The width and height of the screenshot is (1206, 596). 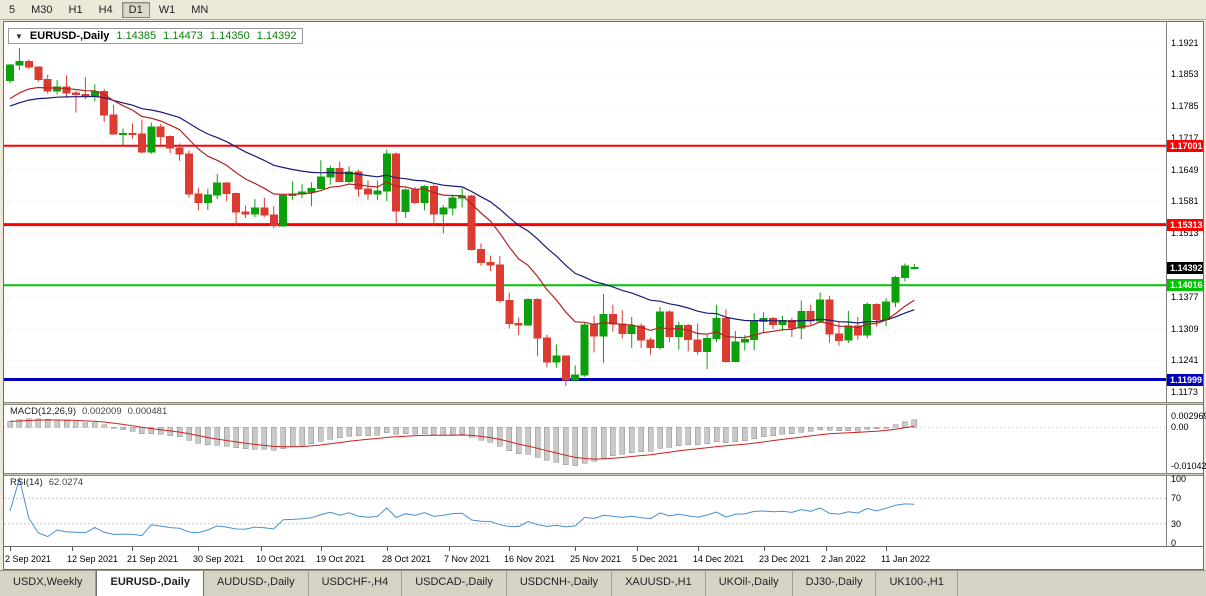 What do you see at coordinates (749, 583) in the screenshot?
I see `chart-tab-ukoil-daily: UKOil-,Daily` at bounding box center [749, 583].